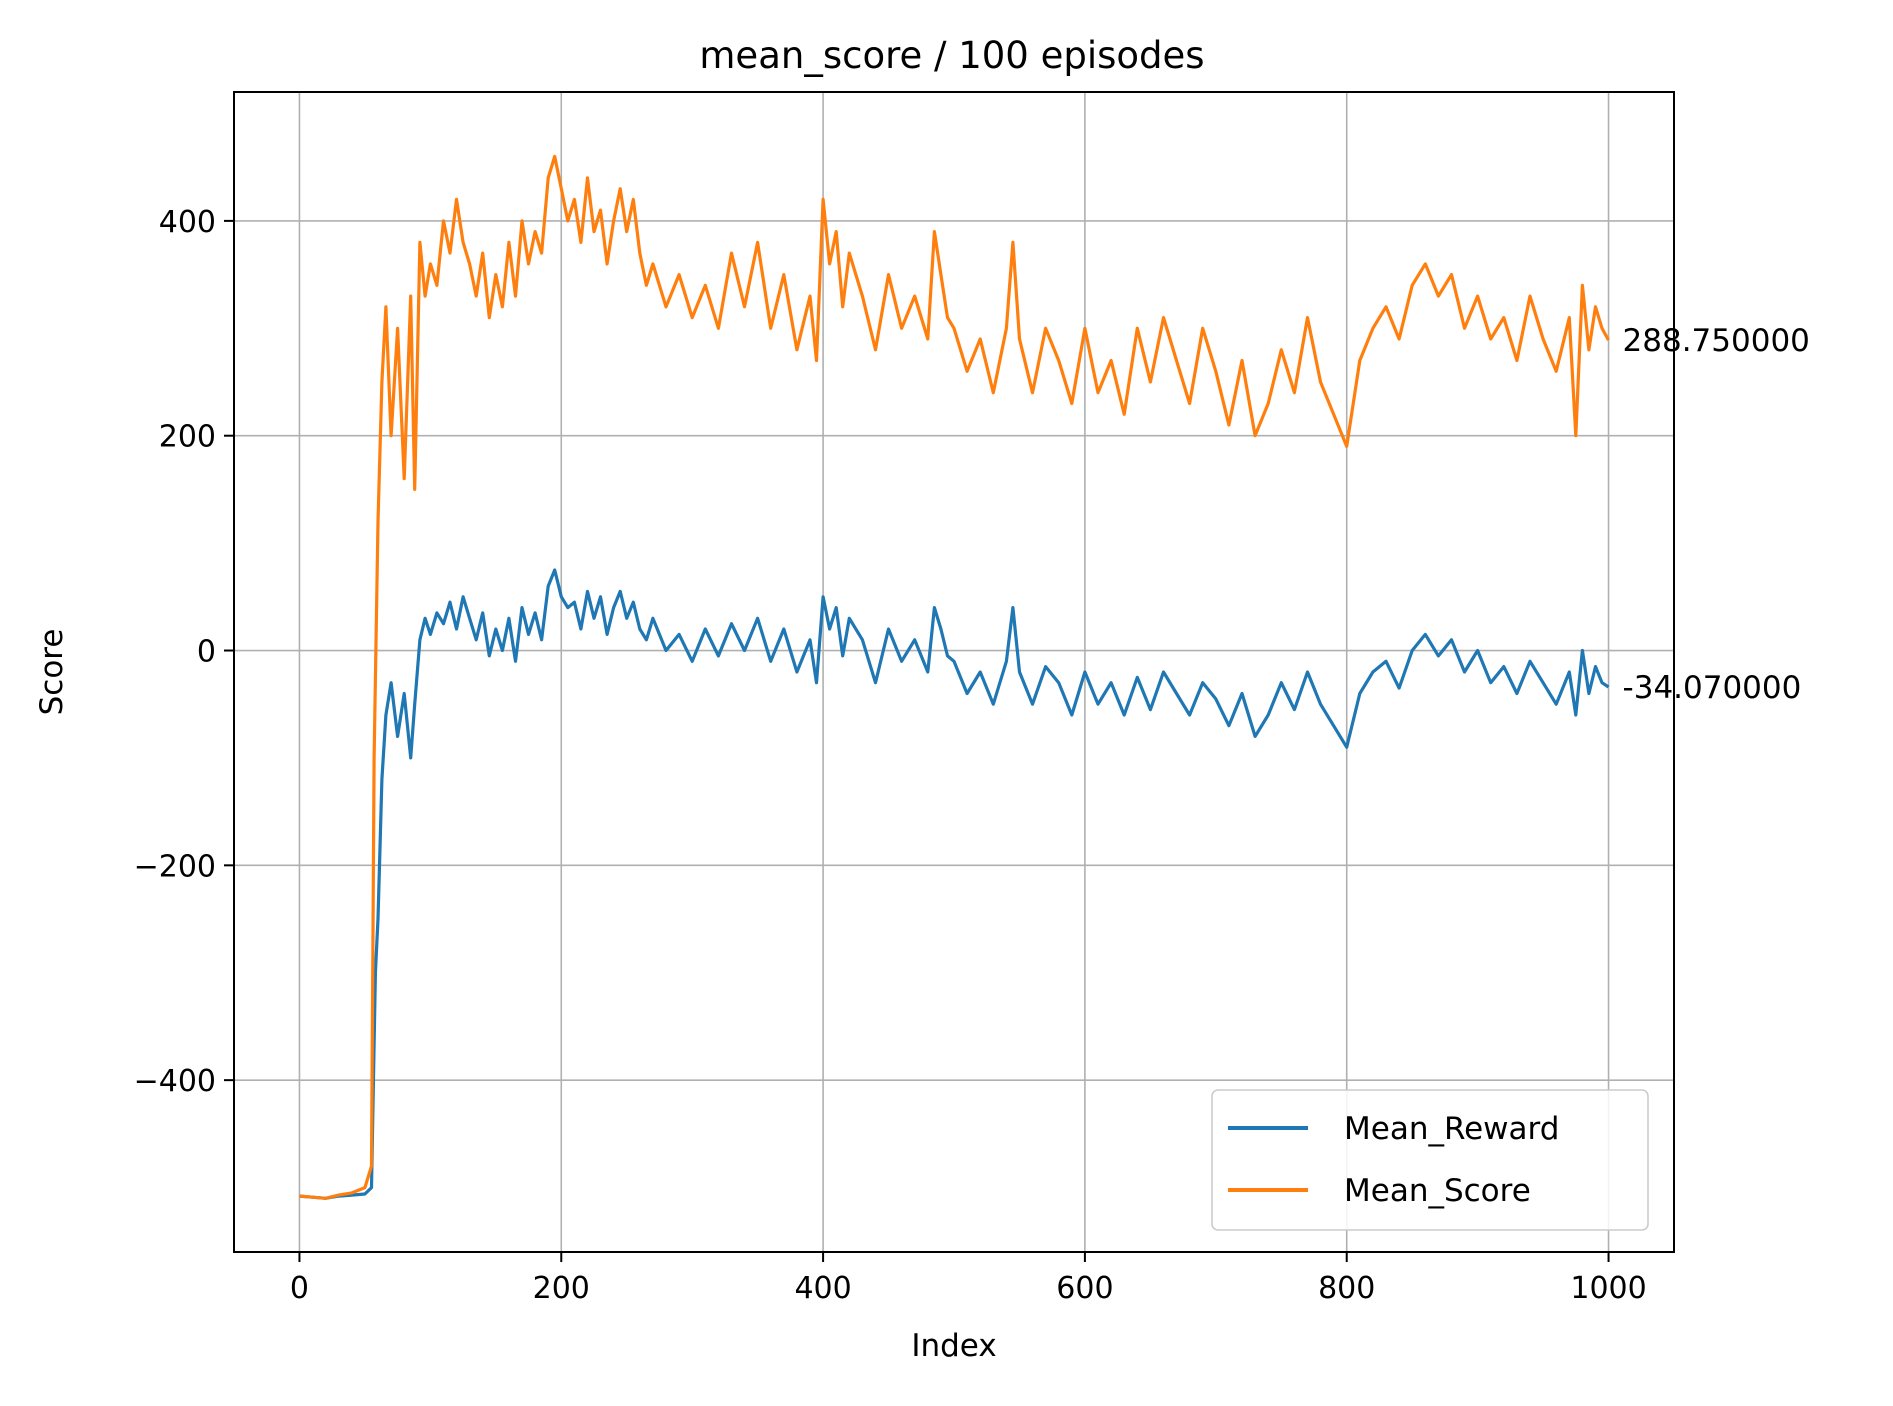  What do you see at coordinates (1608, 1288) in the screenshot?
I see `x-tick-label: 1000` at bounding box center [1608, 1288].